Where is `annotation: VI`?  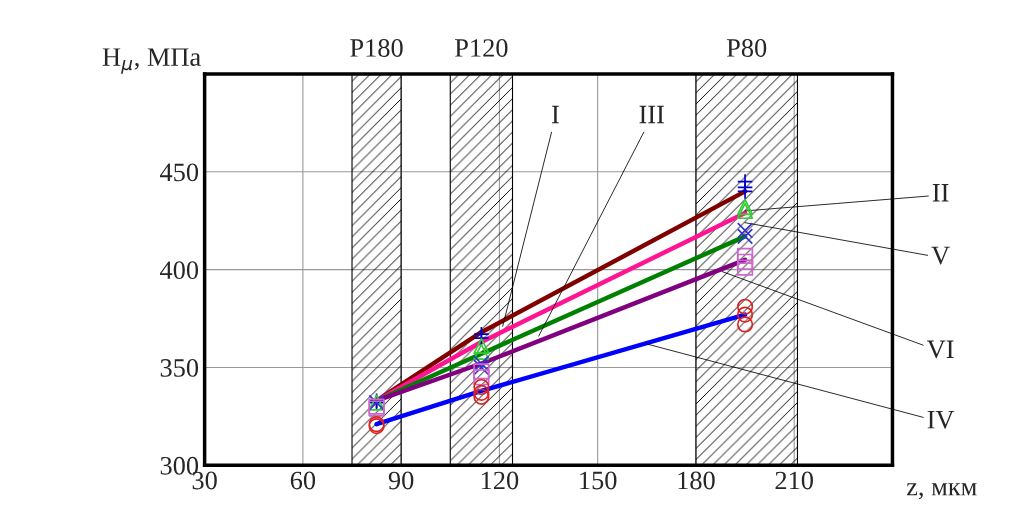 annotation: VI is located at coordinates (940, 349).